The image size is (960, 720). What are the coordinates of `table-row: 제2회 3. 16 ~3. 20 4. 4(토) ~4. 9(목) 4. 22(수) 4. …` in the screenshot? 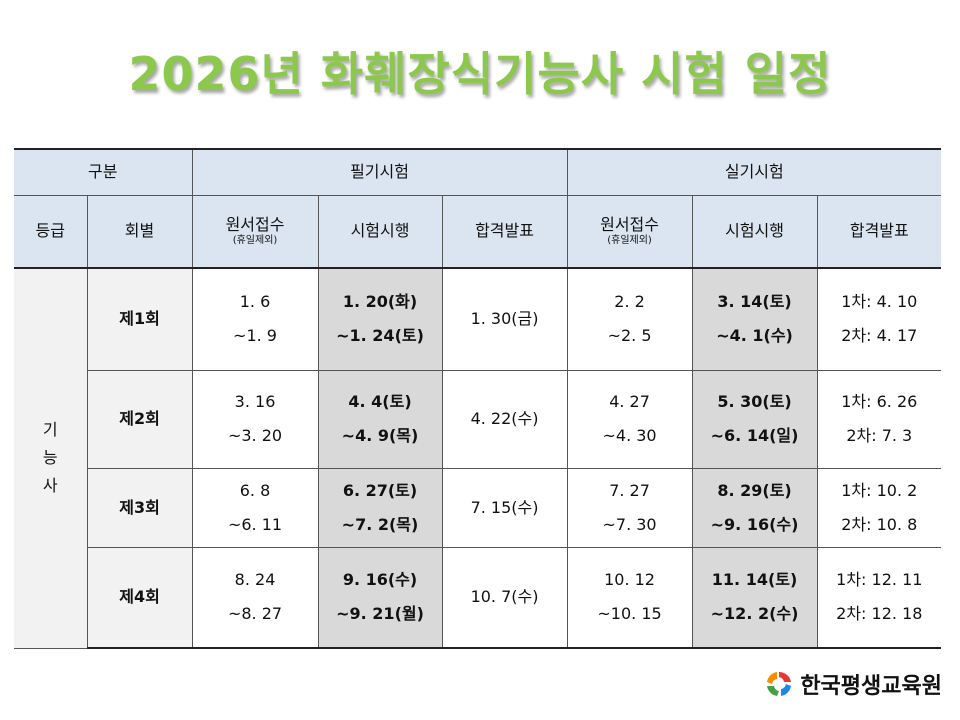 It's located at (478, 419).